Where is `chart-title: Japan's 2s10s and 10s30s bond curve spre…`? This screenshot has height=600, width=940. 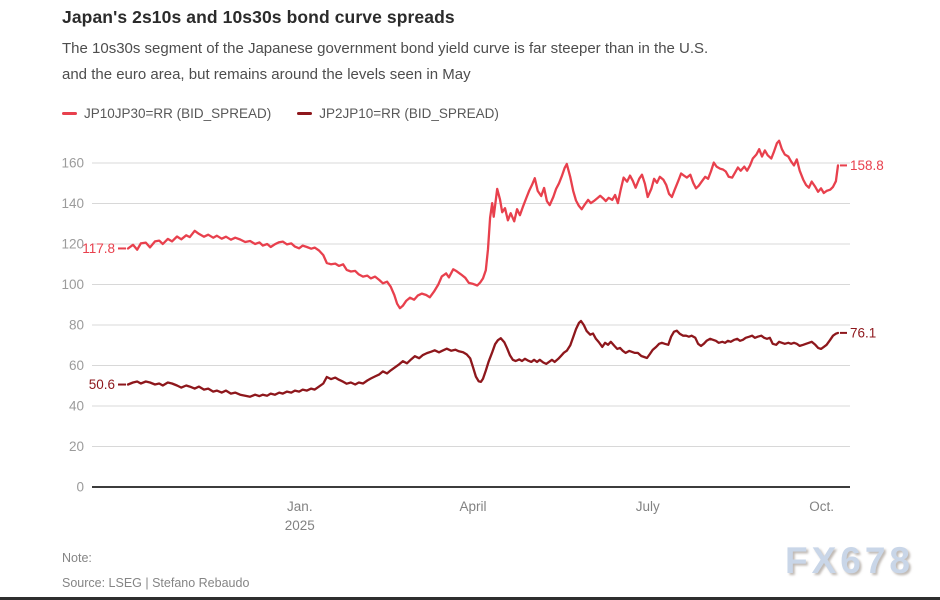 chart-title: Japan's 2s10s and 10s30s bond curve spre… is located at coordinates (258, 17).